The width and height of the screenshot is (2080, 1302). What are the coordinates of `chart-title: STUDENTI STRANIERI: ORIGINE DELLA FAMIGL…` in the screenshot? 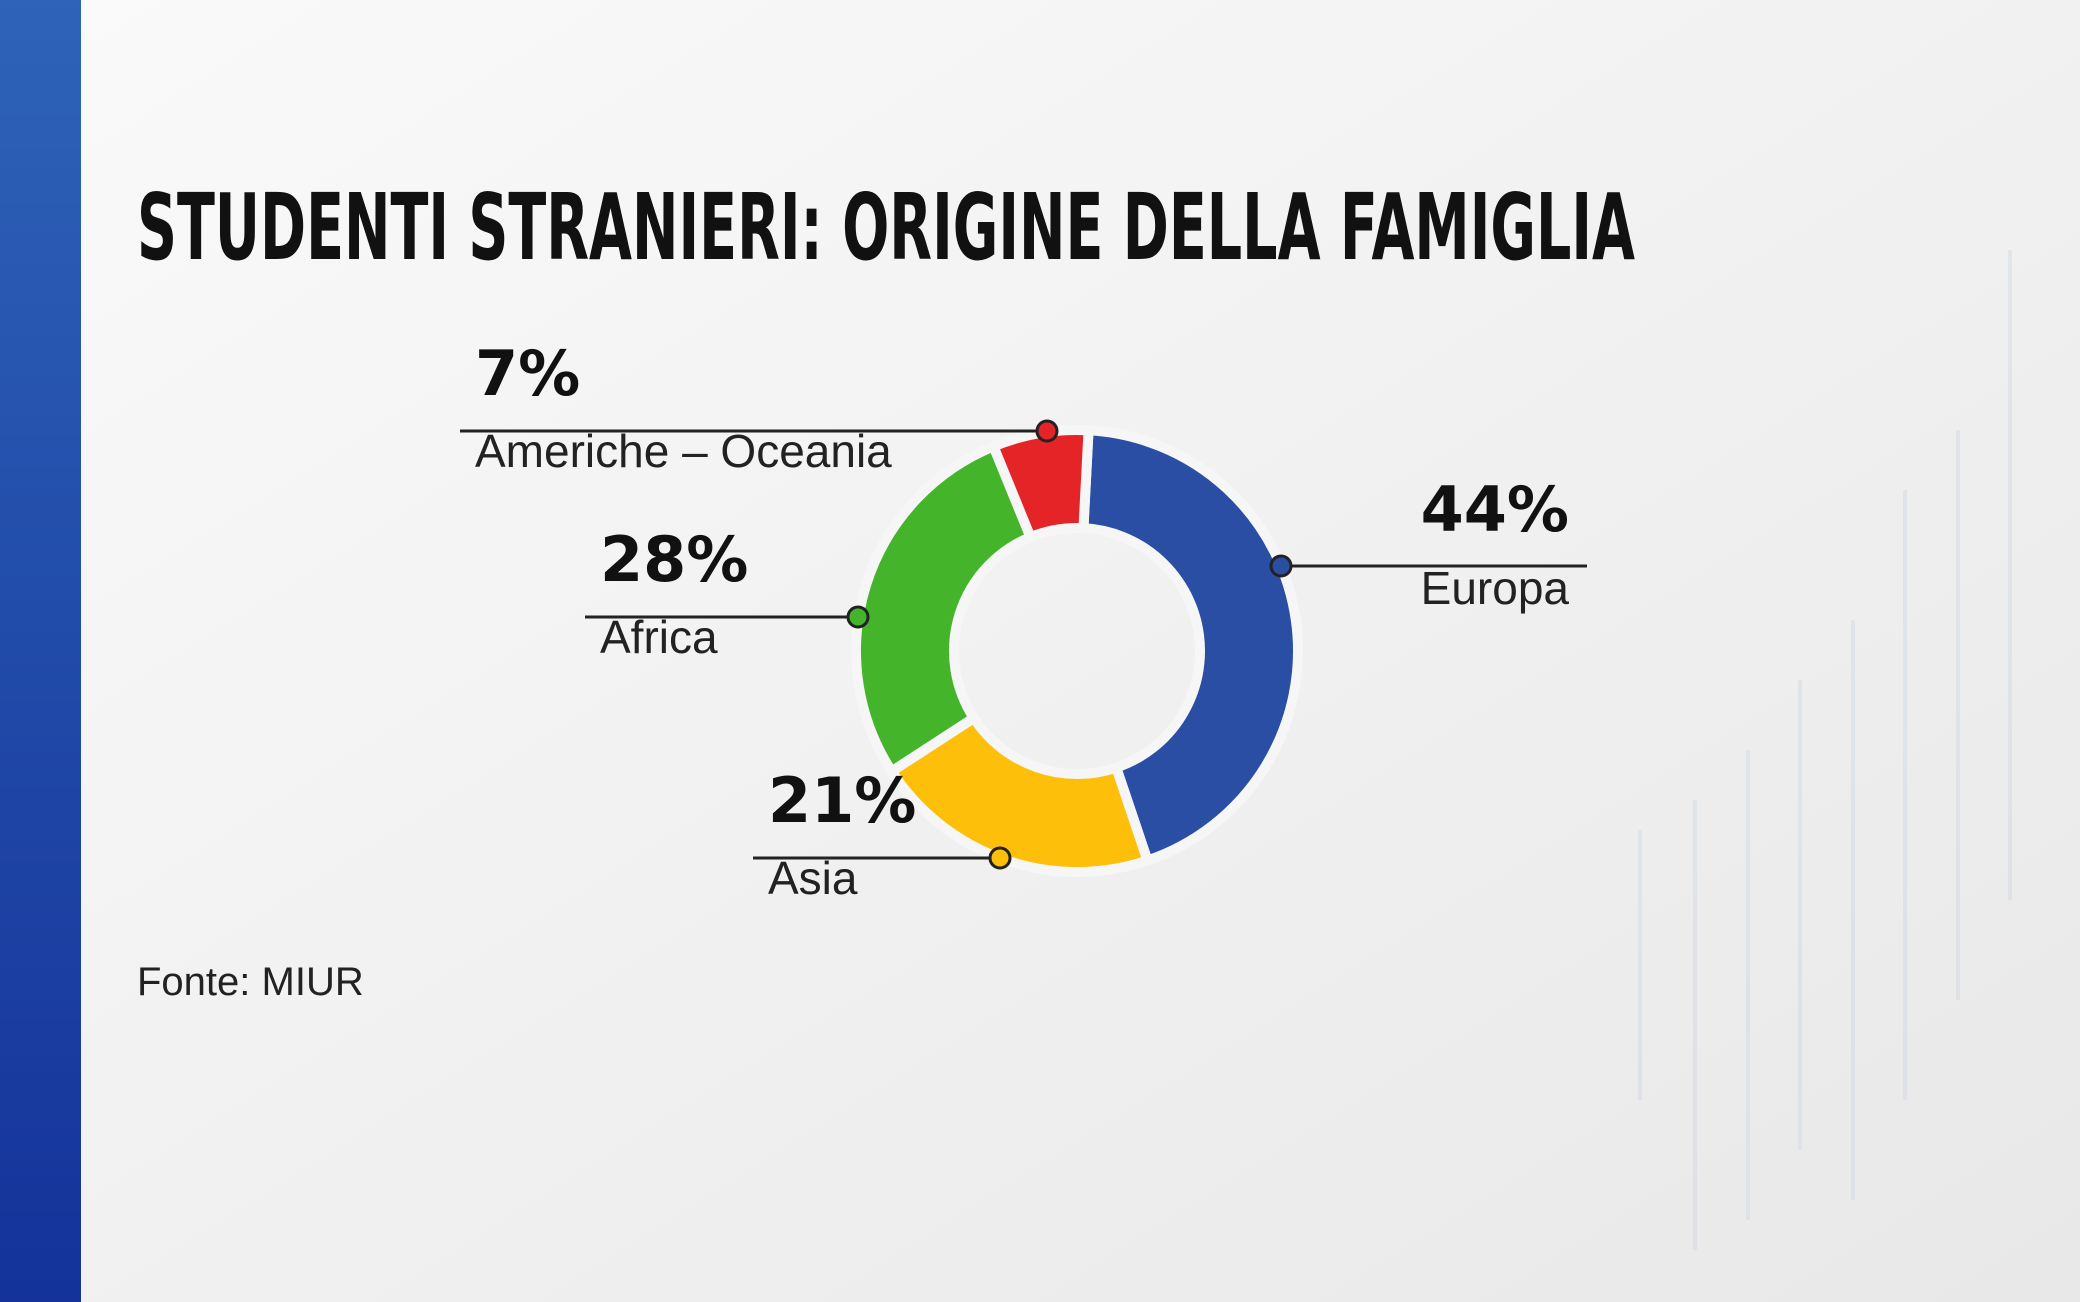 It's located at (886, 227).